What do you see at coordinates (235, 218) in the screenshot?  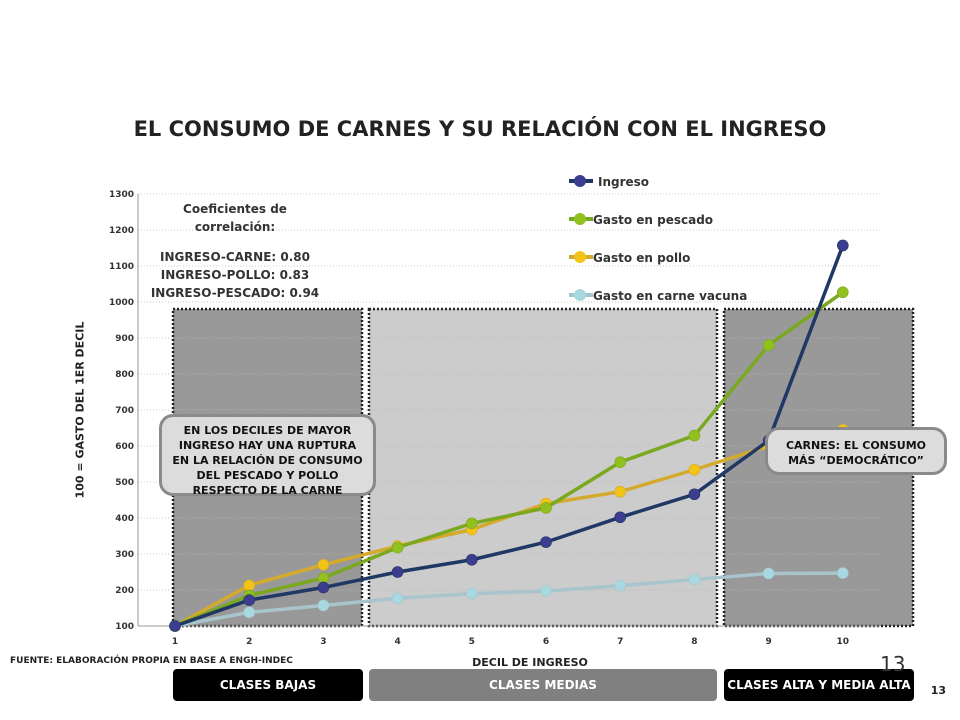 I see `correlation-heading: Coeficientes de correlación:` at bounding box center [235, 218].